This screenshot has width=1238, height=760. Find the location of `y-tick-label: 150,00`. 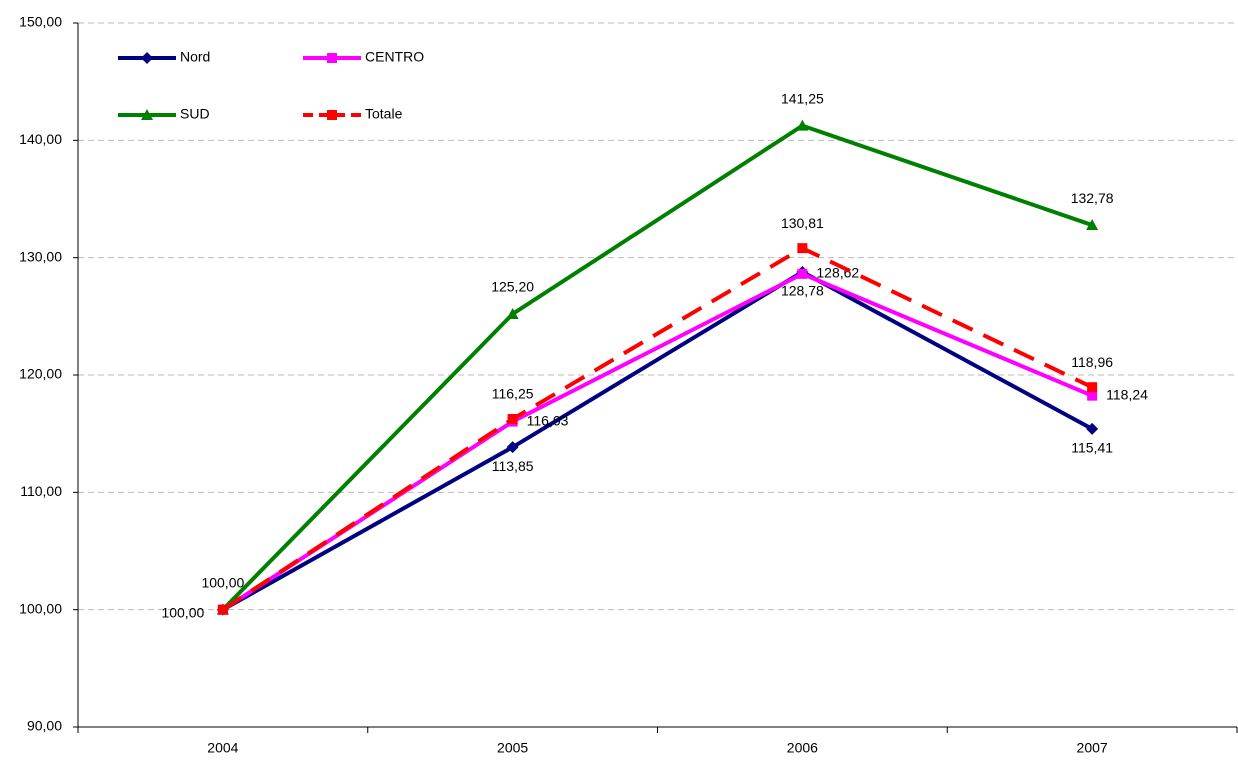

y-tick-label: 150,00 is located at coordinates (40, 22).